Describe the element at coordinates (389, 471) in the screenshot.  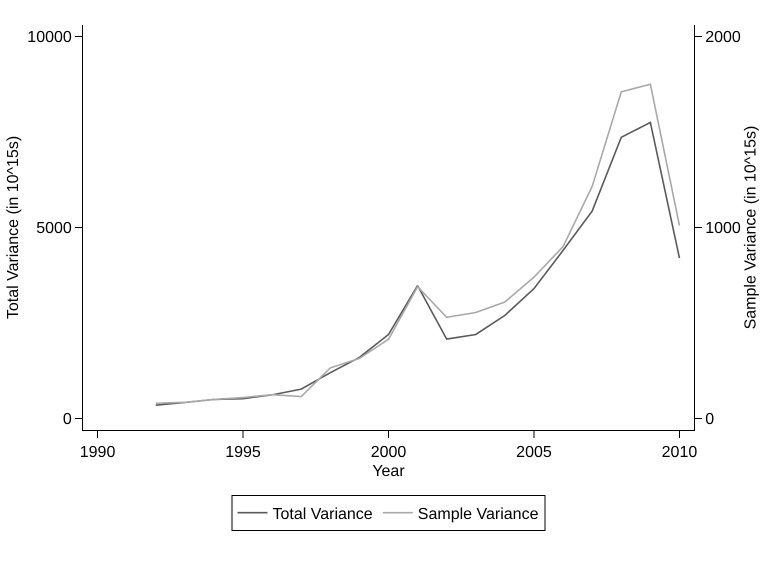
I see `x-axis-title: Year` at that location.